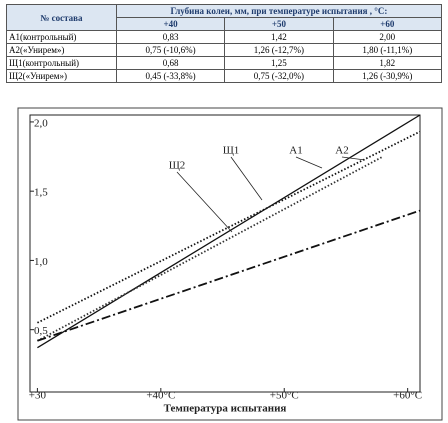 This screenshot has height=423, width=448. Describe the element at coordinates (341, 151) in the screenshot. I see `series-label: А2` at that location.